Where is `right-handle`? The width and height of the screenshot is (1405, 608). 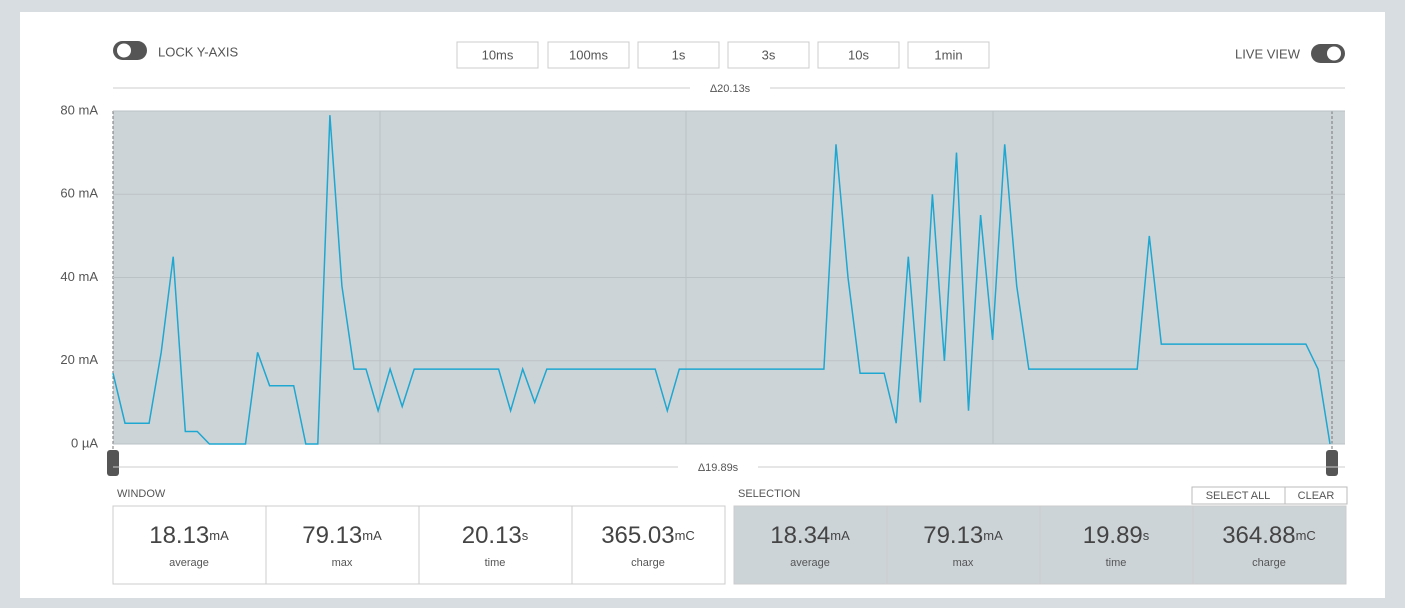
right-handle is located at coordinates (1332, 463).